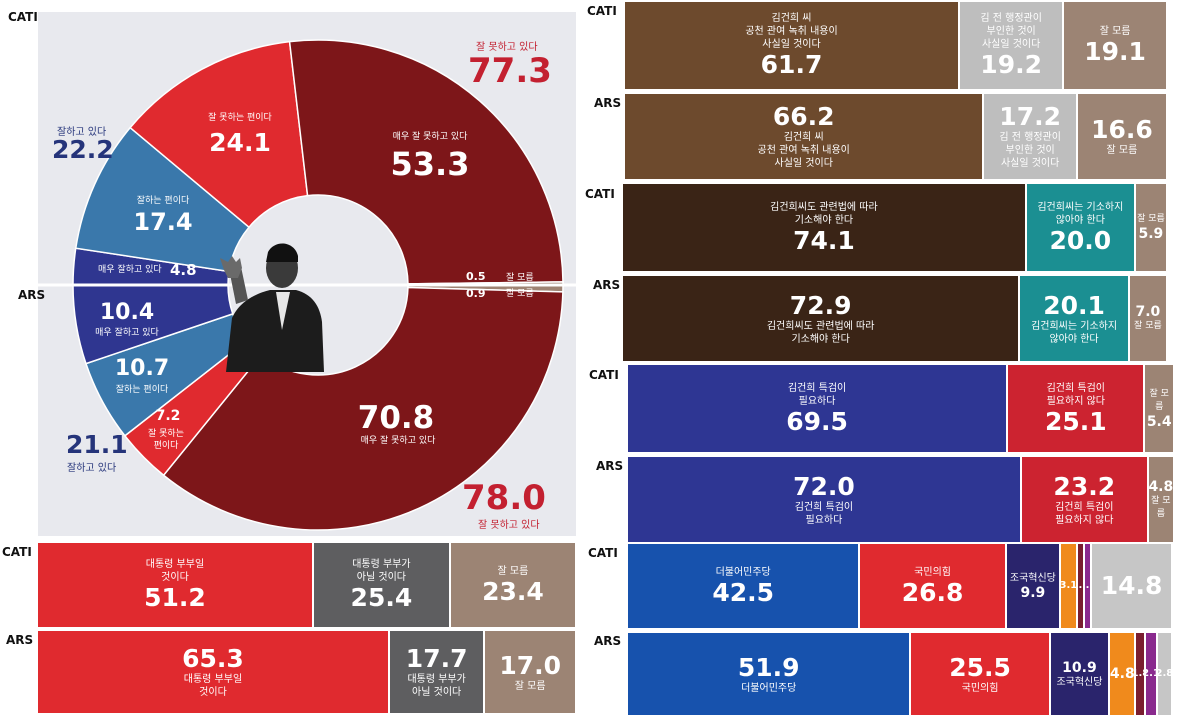 The image size is (1179, 715). What do you see at coordinates (1148, 312) in the screenshot?
I see `bar-value: 7.0` at bounding box center [1148, 312].